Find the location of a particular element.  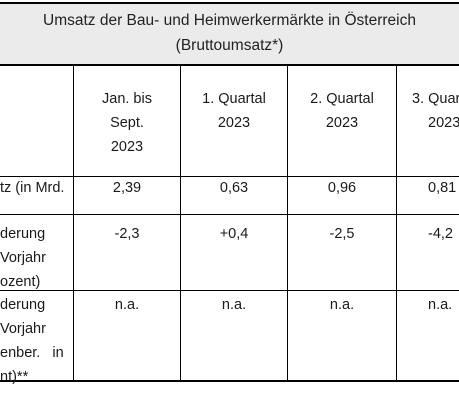

cell-preisbereinigt-jan-sept: n.a. is located at coordinates (127, 305).